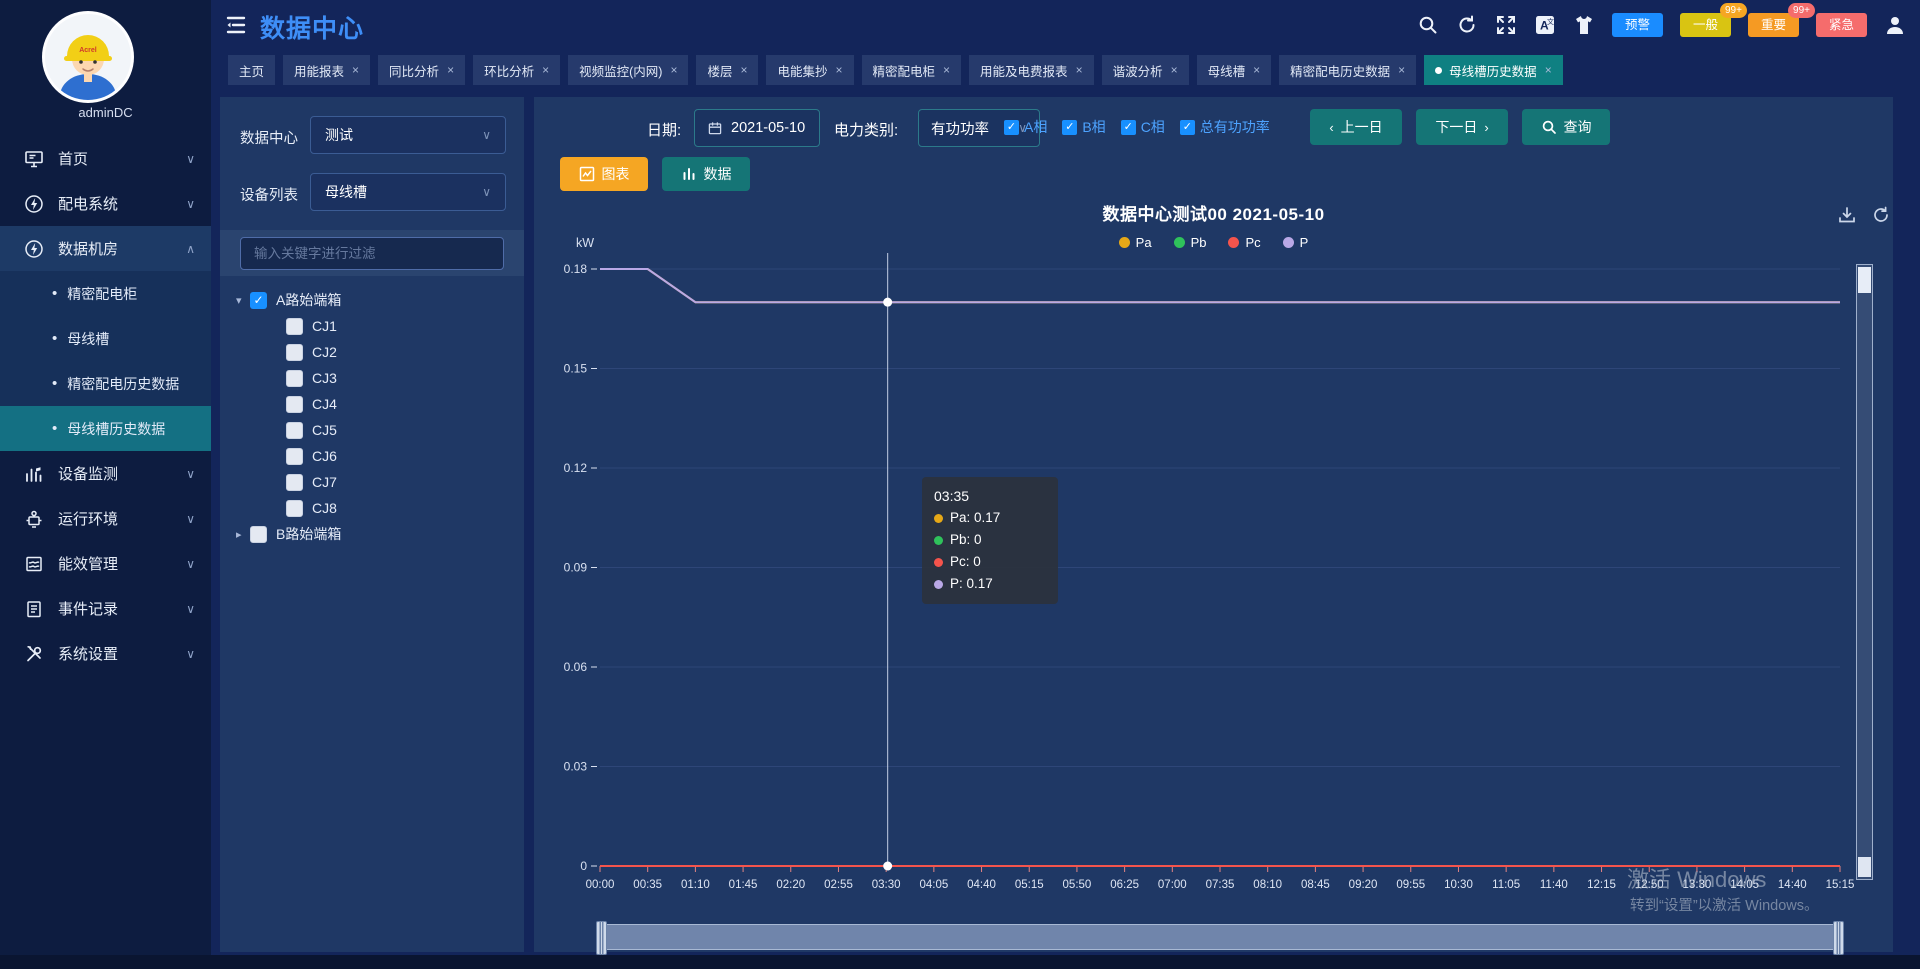 This screenshot has width=1920, height=969. I want to click on tab-谐波分析: 谐波分析 ×, so click(1145, 70).